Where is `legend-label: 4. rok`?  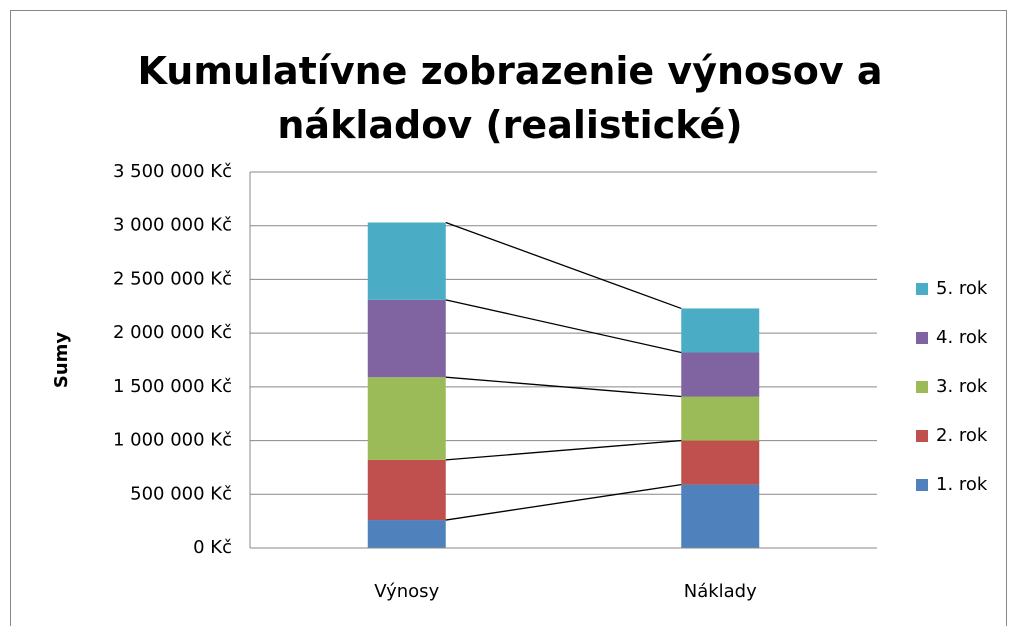 legend-label: 4. rok is located at coordinates (962, 337).